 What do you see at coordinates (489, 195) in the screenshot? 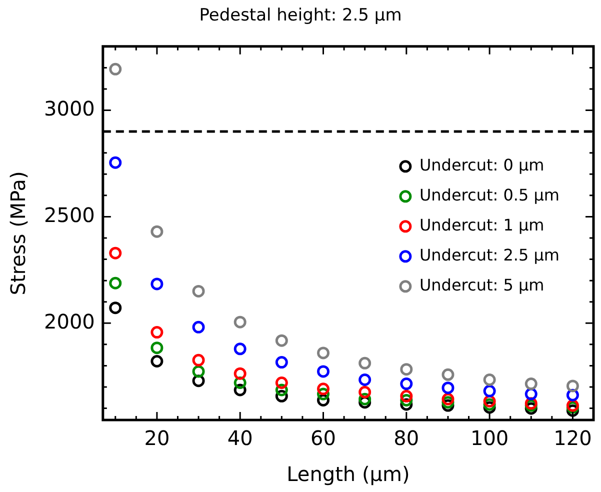
I see `legend-label: Undercut: 0.5 μm` at bounding box center [489, 195].